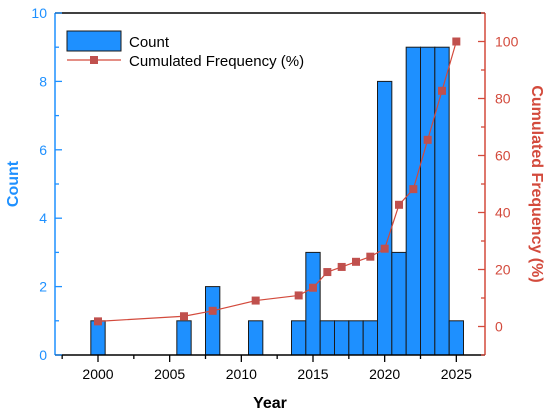 The width and height of the screenshot is (550, 415). What do you see at coordinates (241, 374) in the screenshot?
I see `x-tick-label: 2010` at bounding box center [241, 374].